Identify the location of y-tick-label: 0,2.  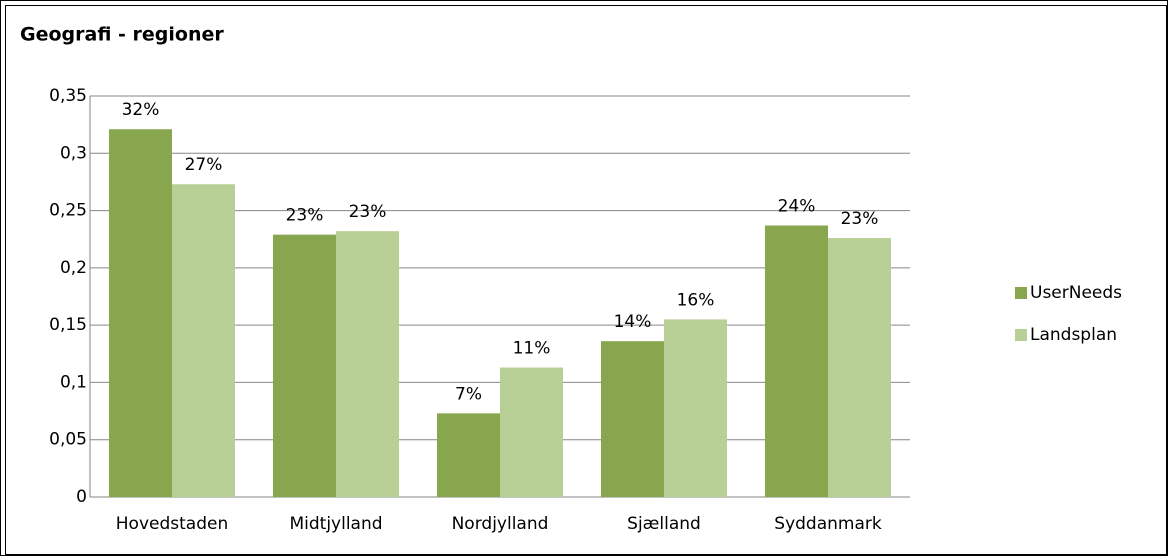
(73, 268).